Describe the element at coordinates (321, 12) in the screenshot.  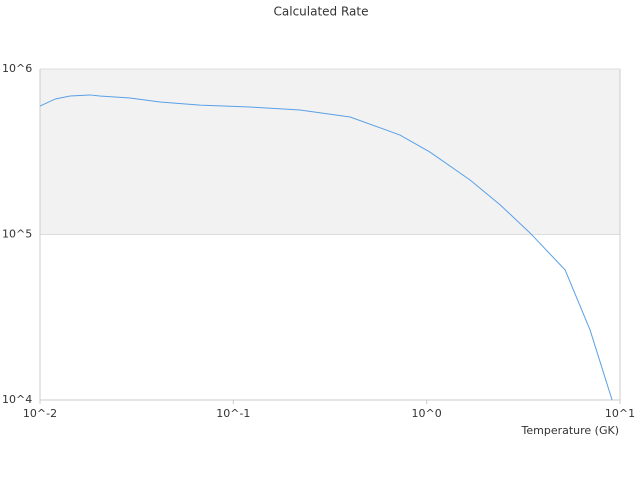
I see `chart-title: Calculated Rate` at that location.